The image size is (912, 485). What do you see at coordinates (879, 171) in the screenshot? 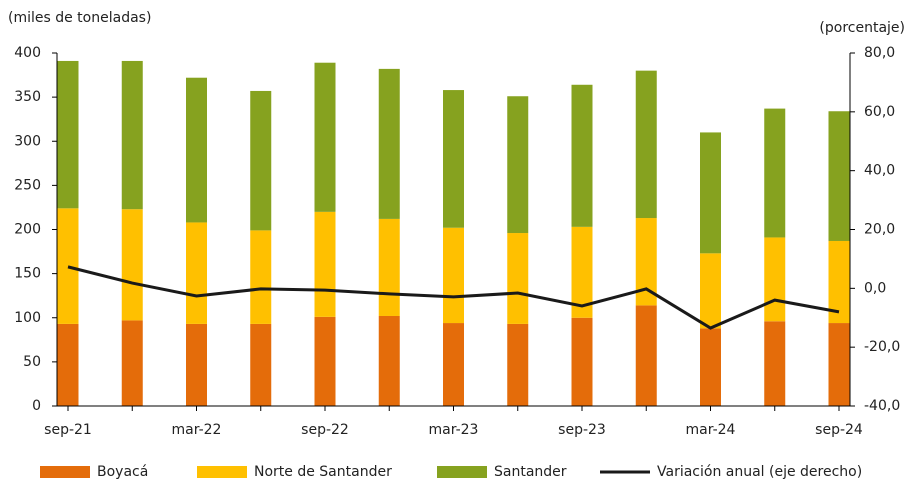
I see `y2-tick-label: 40,0` at bounding box center [879, 171].